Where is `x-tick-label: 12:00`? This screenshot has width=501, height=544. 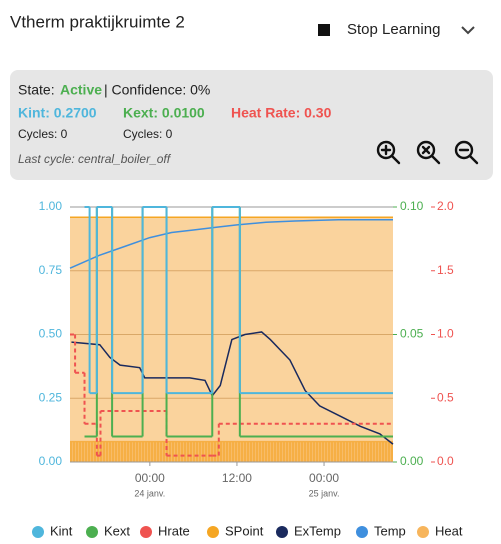
x-tick-label: 12:00 is located at coordinates (237, 478).